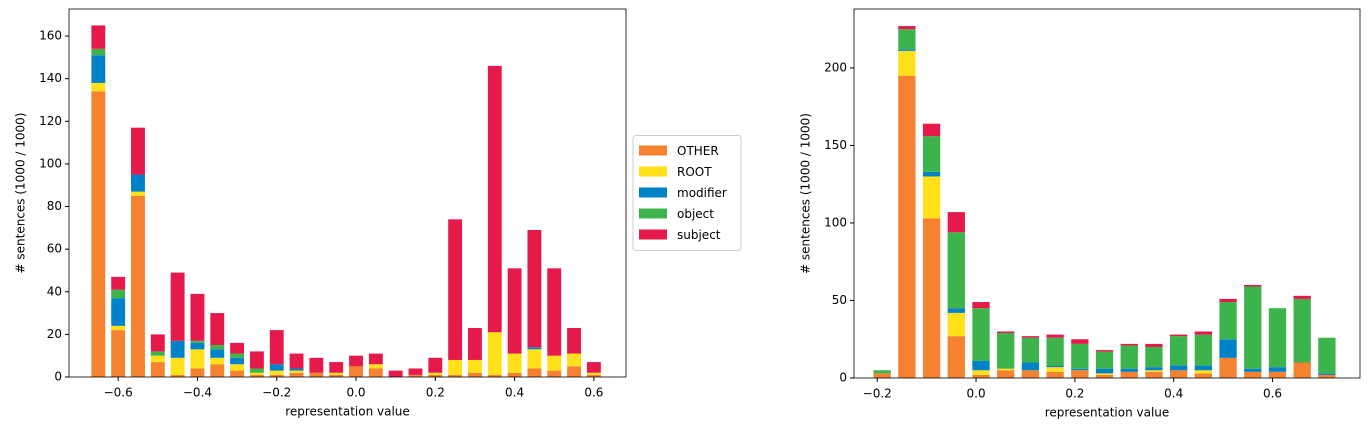 The height and width of the screenshot is (430, 1372). Describe the element at coordinates (347, 412) in the screenshot. I see `x-axis-label: representation value` at that location.